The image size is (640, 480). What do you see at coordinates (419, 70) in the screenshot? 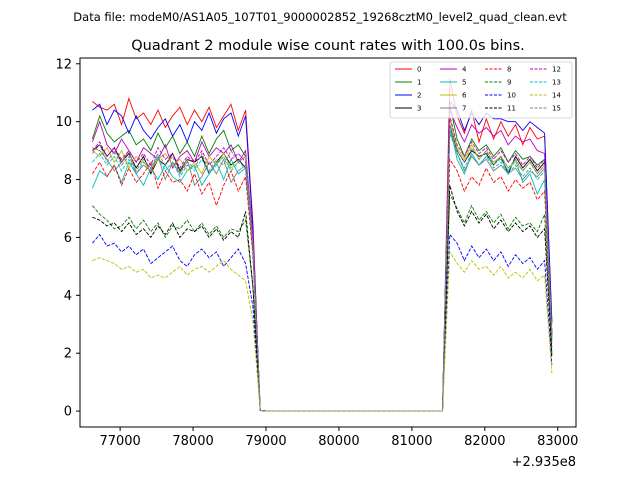
I see `legend-label-0: 0` at bounding box center [419, 70].